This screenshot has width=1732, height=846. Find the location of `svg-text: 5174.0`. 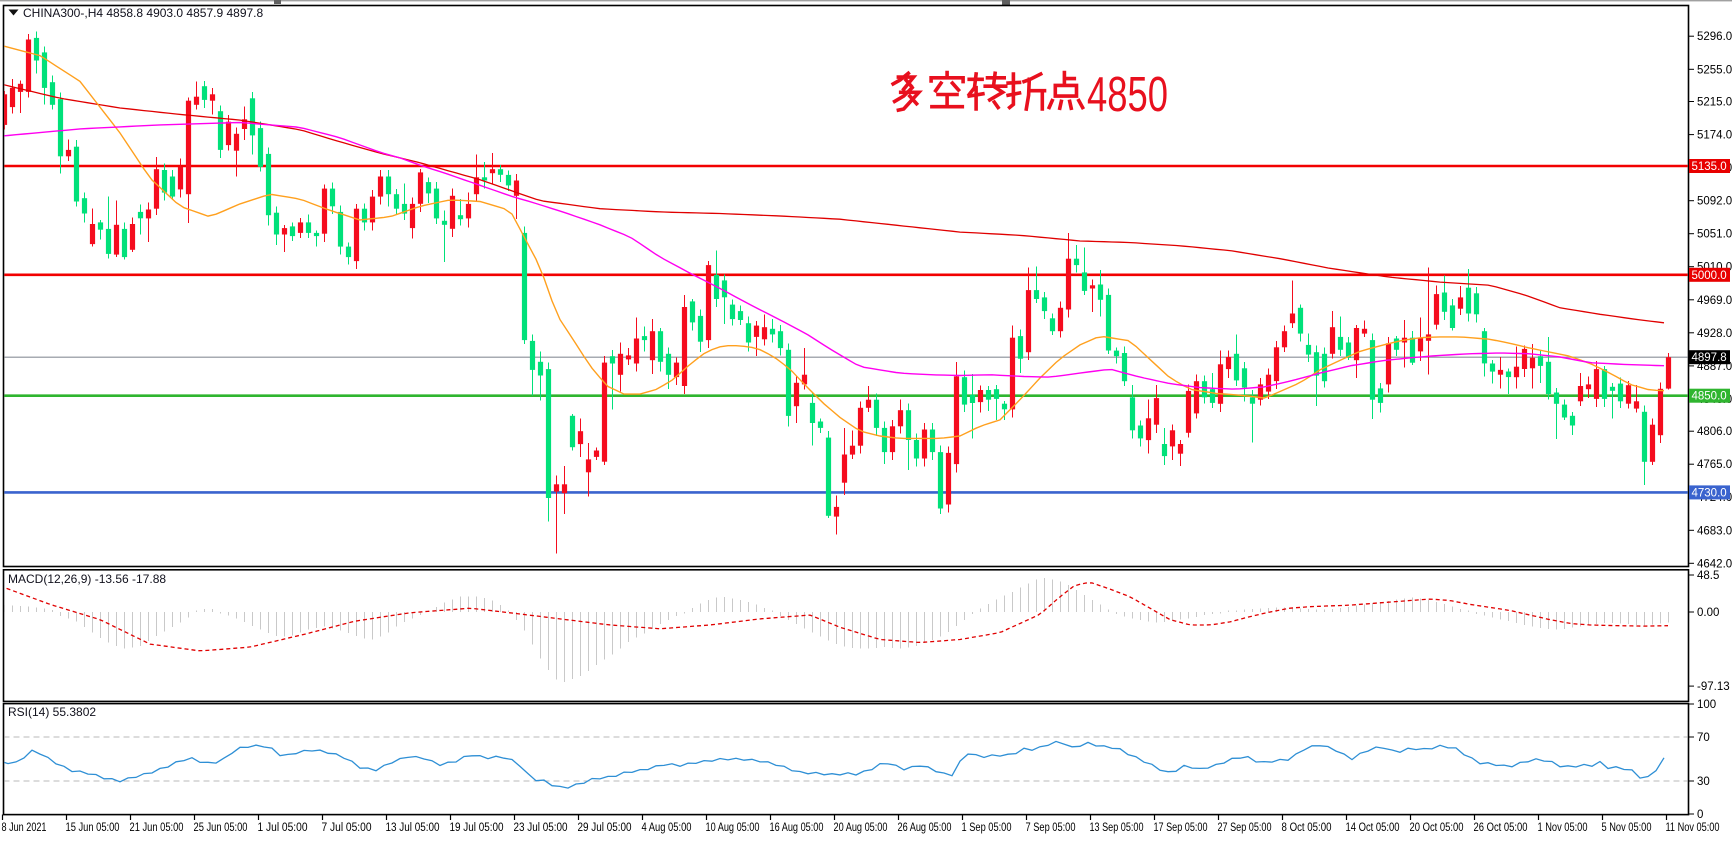

svg-text: 5174.0 is located at coordinates (1714, 136).